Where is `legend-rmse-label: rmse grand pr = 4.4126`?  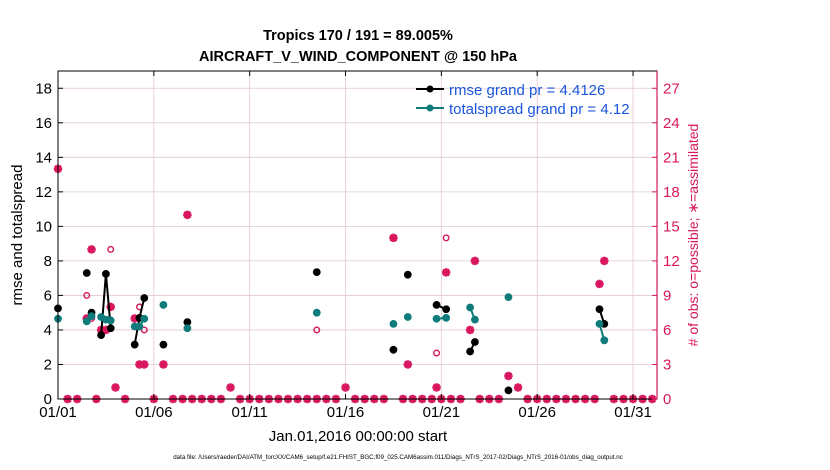
legend-rmse-label: rmse grand pr = 4.4126 is located at coordinates (527, 90).